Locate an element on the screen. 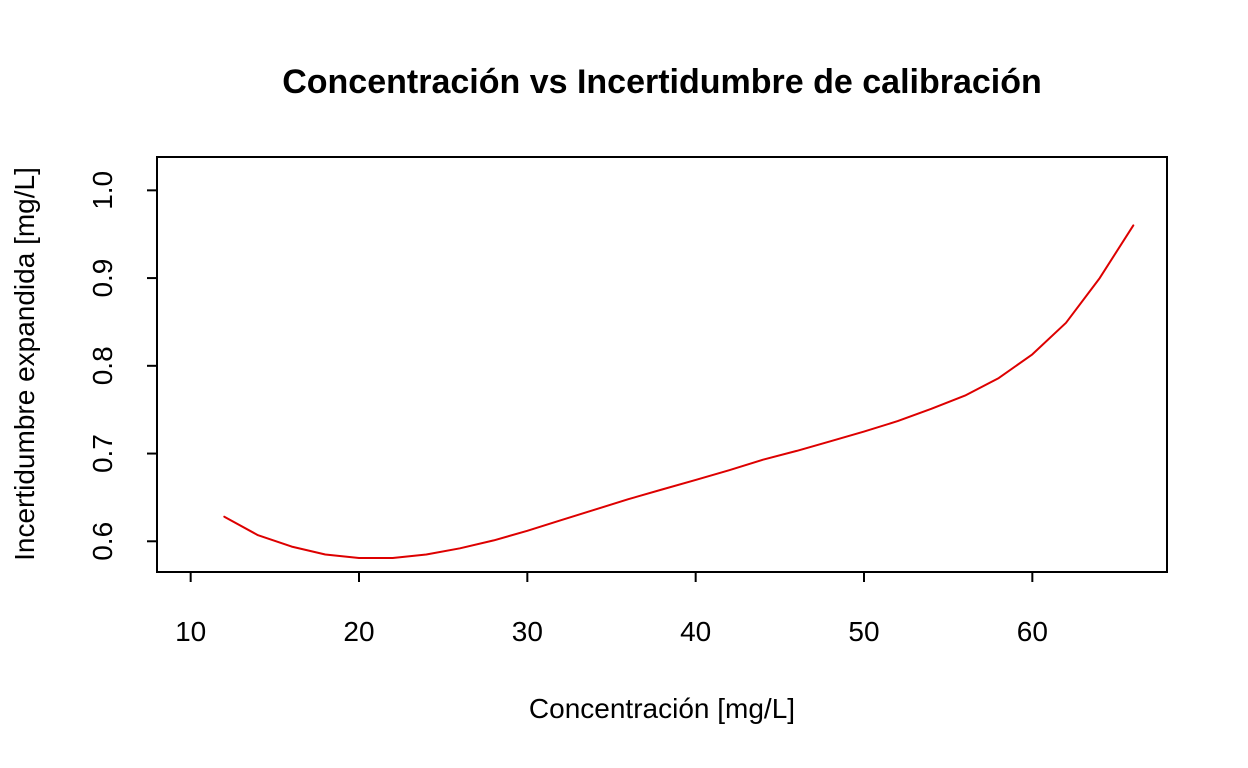 The image size is (1248, 768). x-tick-label: 40 is located at coordinates (695, 631).